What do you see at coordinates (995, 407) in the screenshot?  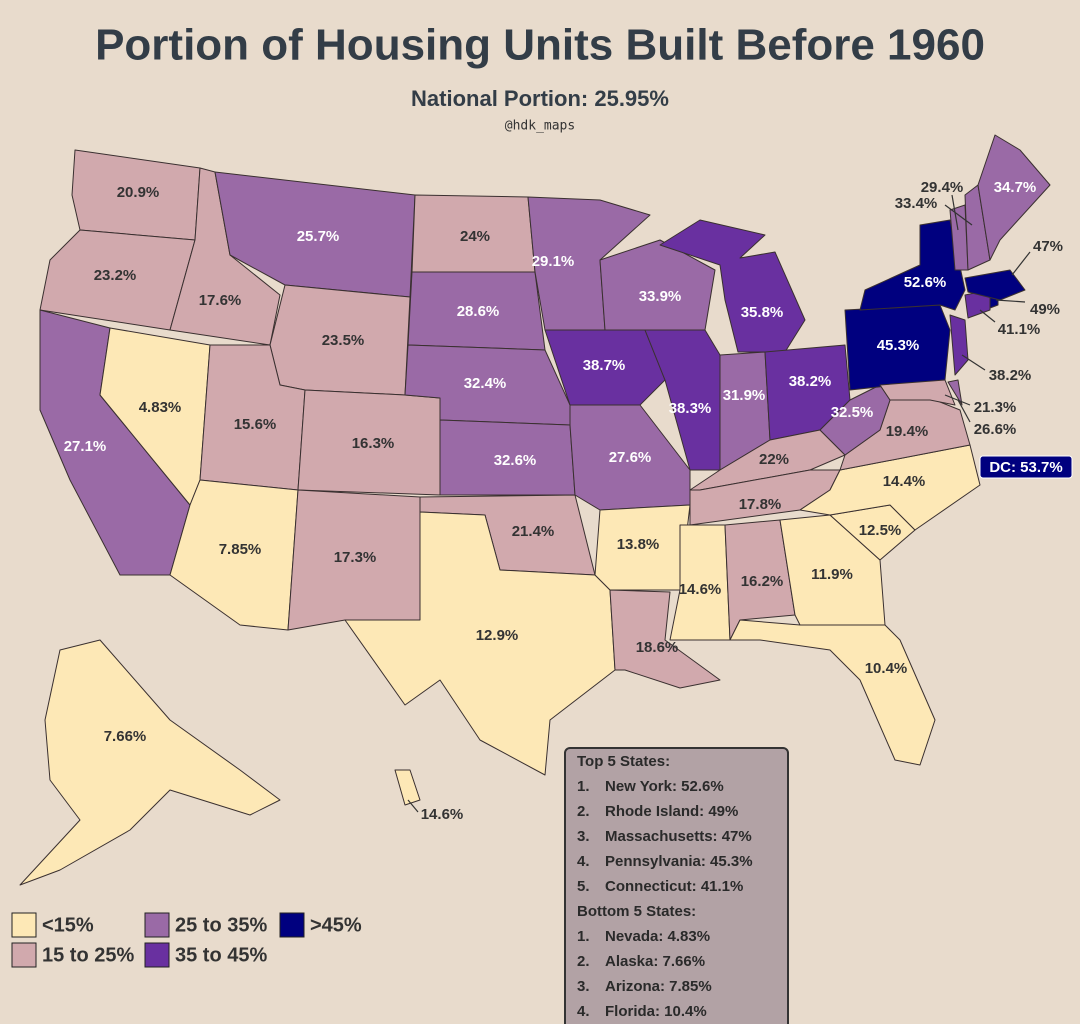 I see `state-label: 21.3%` at bounding box center [995, 407].